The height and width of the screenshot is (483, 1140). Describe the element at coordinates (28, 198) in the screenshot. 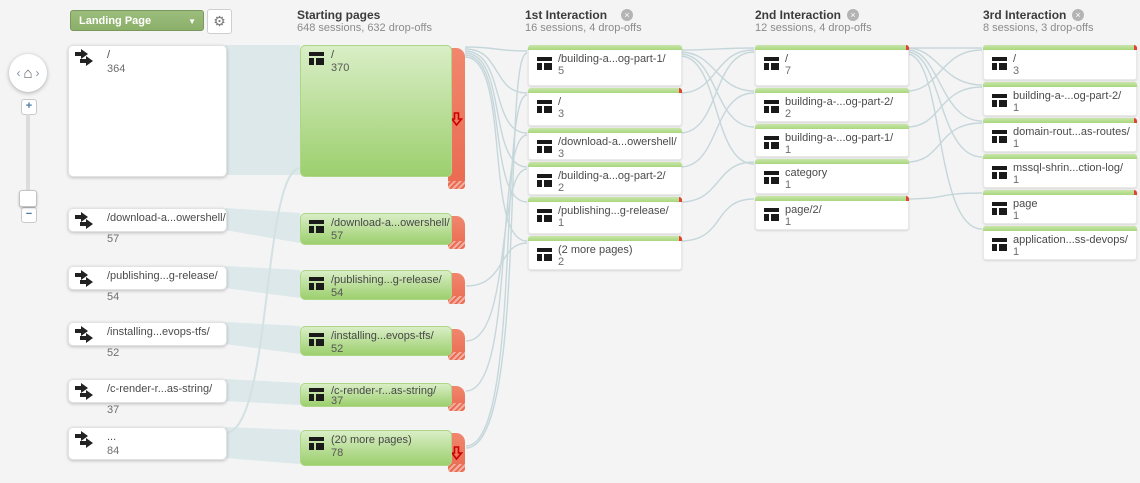

I see `zoom-slider-handle` at that location.